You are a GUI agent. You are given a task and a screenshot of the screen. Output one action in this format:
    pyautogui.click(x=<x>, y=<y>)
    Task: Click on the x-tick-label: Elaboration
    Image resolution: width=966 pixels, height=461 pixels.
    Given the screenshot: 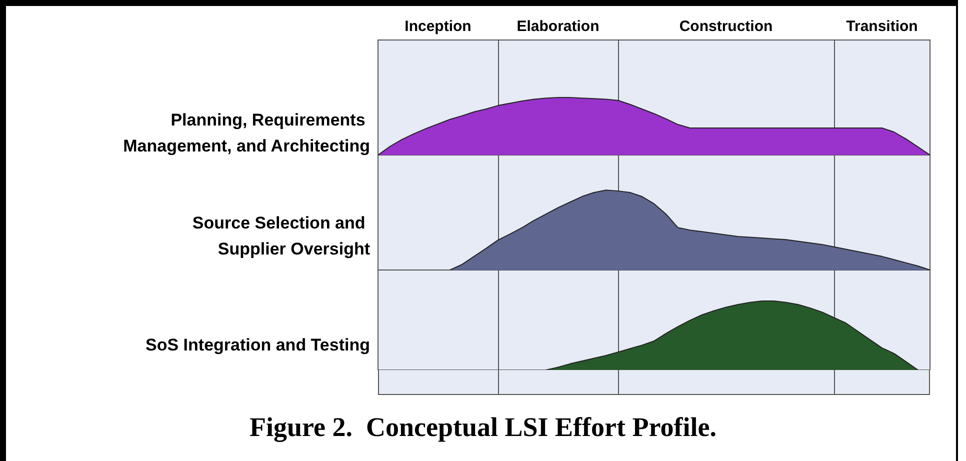 What is the action you would take?
    pyautogui.click(x=558, y=26)
    